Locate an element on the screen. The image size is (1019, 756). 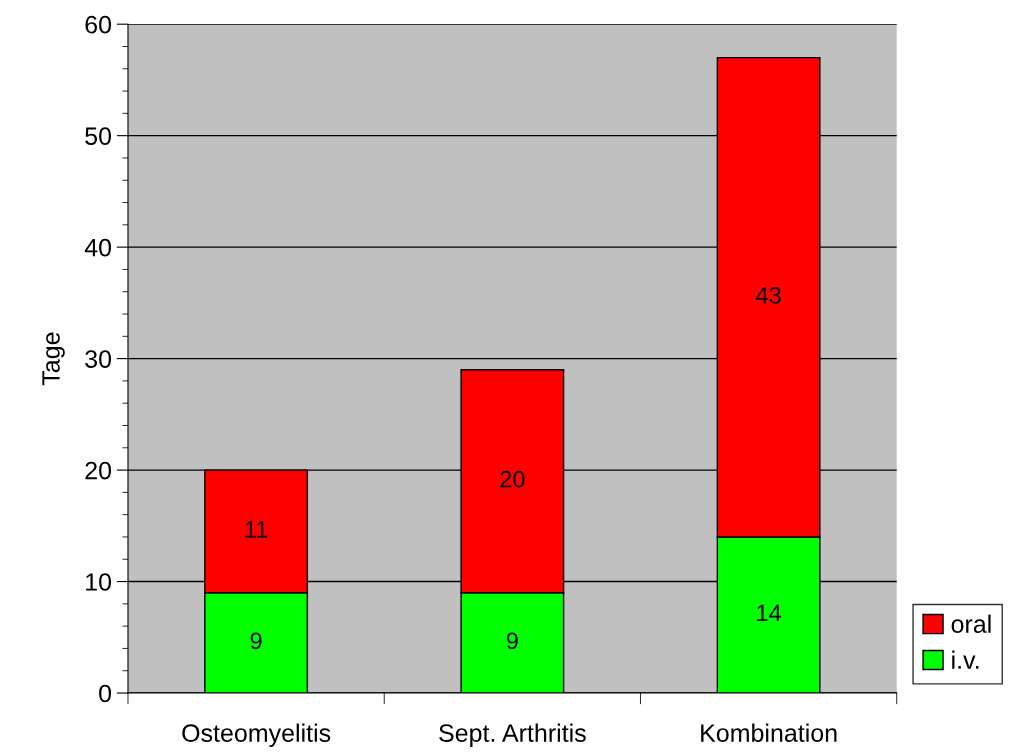
y-tick-label: 10 is located at coordinates (99, 582).